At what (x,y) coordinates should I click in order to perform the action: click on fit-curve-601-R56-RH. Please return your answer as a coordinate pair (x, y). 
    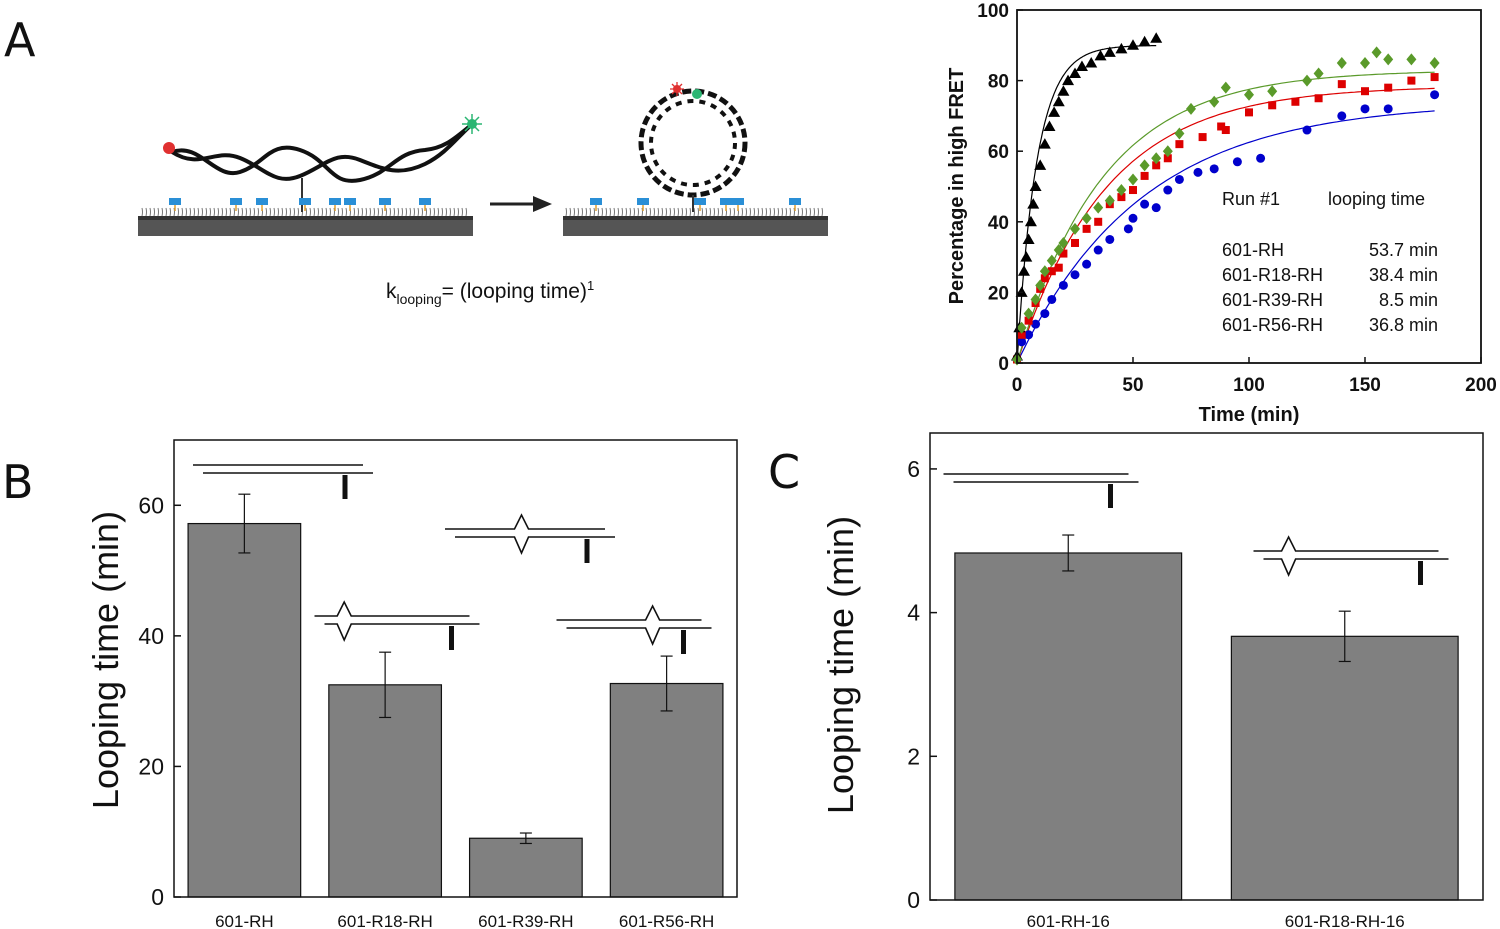
    Looking at the image, I should click on (1225, 217).